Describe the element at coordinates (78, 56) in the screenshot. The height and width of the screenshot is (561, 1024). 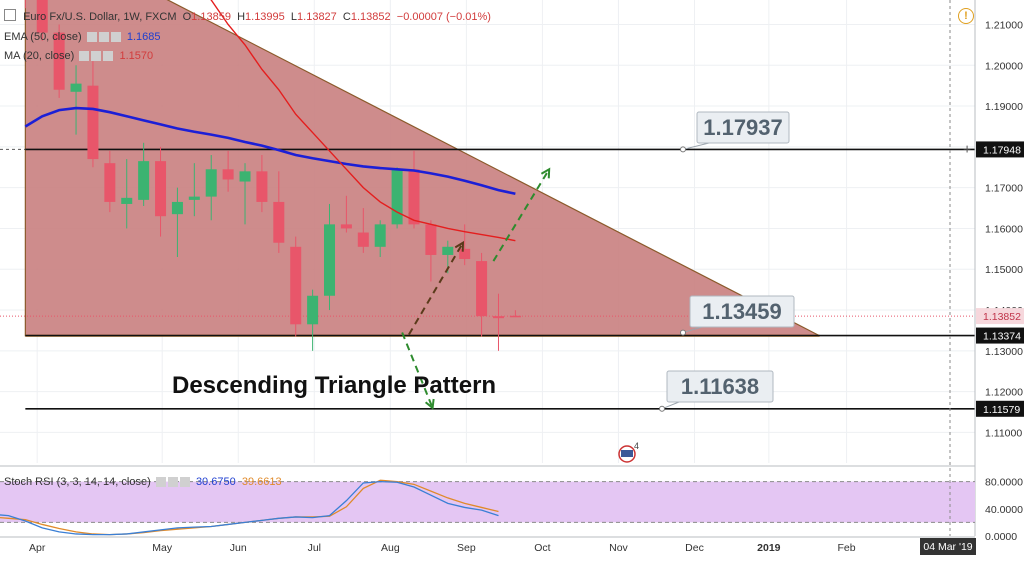
I see `ma-legend: MA (20, close) 1.1570` at that location.